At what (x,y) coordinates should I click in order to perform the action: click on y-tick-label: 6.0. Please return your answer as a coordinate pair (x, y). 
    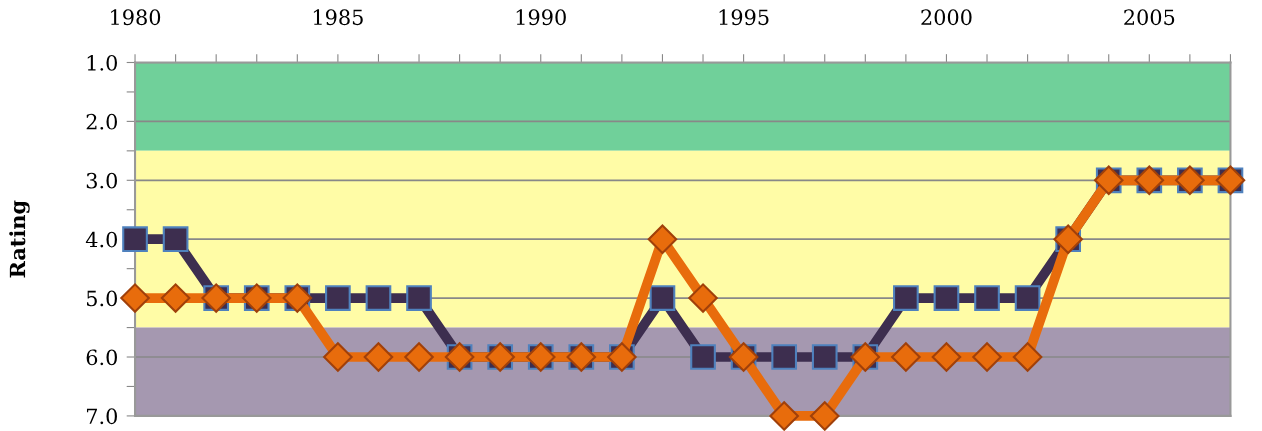
    Looking at the image, I should click on (101, 357).